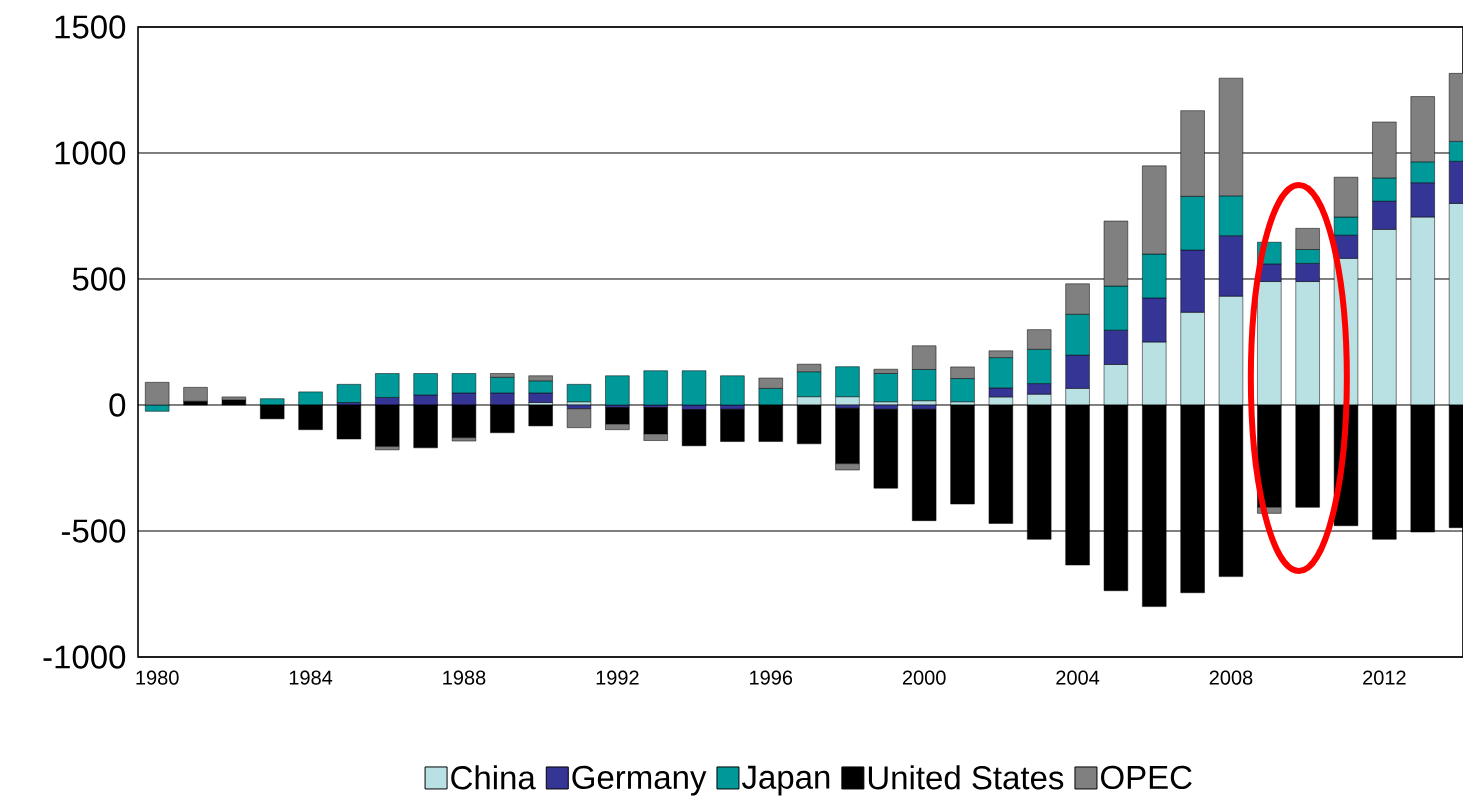 The image size is (1463, 799). Describe the element at coordinates (1231, 677) in the screenshot. I see `x-tick-label: 2008` at that location.